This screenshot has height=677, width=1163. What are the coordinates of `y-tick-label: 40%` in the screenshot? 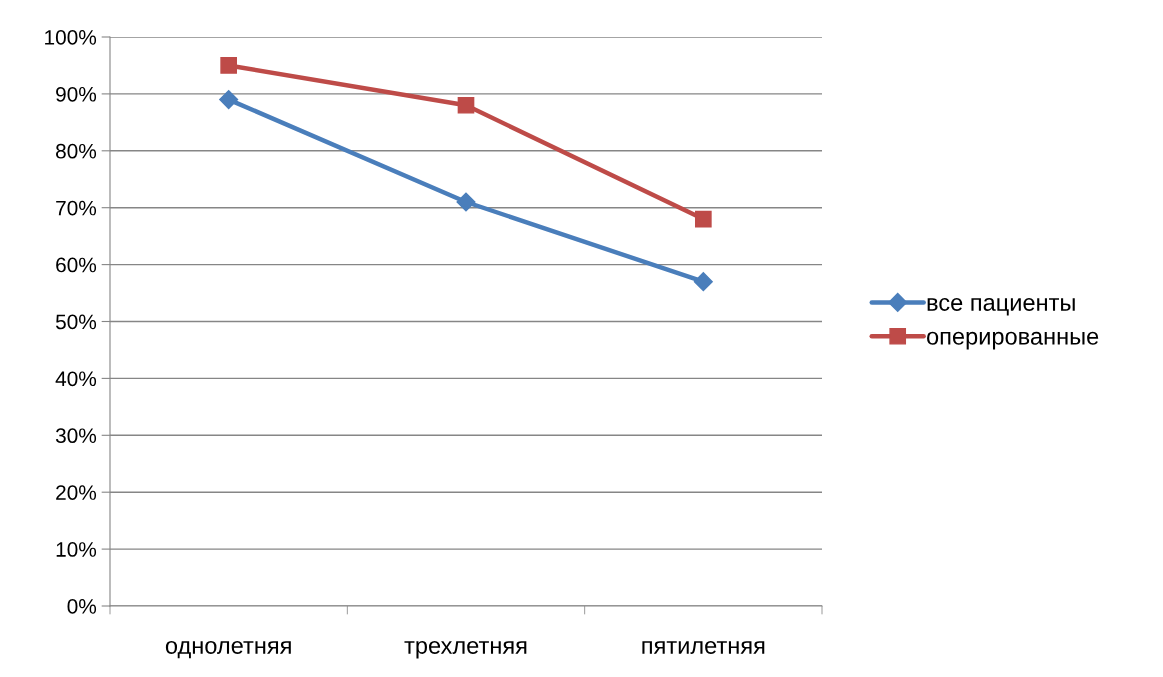 It's located at (76, 379).